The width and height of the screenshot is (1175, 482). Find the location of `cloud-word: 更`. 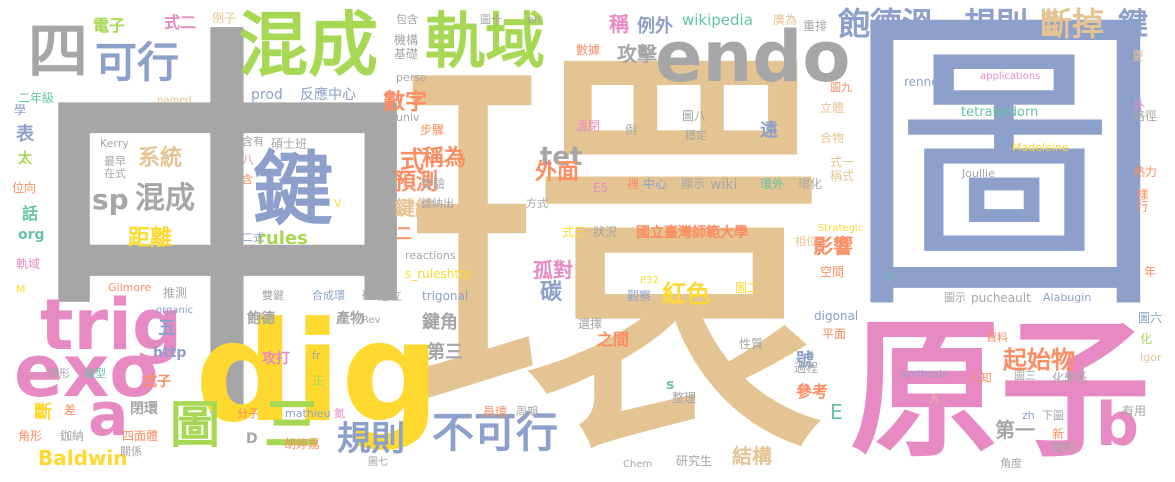

cloud-word: 更 is located at coordinates (1138, 56).